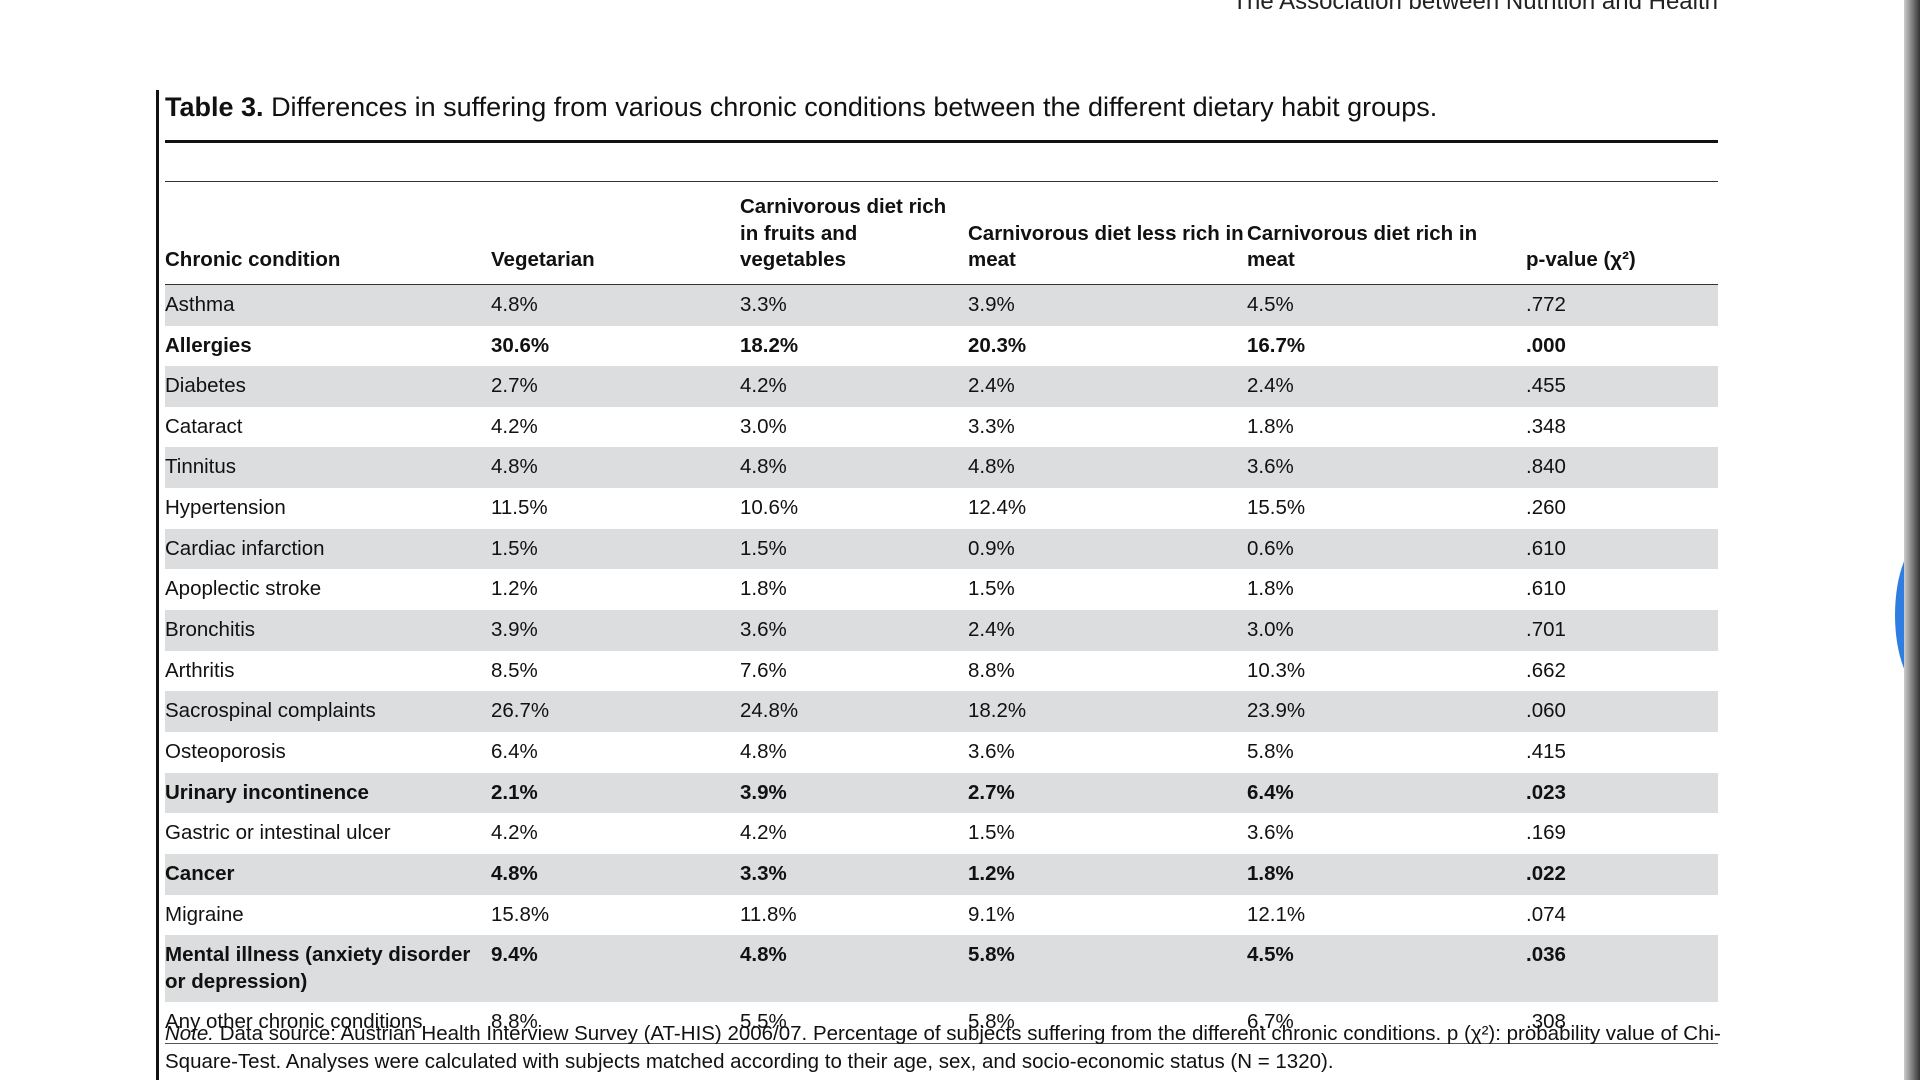 Image resolution: width=1920 pixels, height=1080 pixels. What do you see at coordinates (615, 793) in the screenshot?
I see `cell: 2.1%` at bounding box center [615, 793].